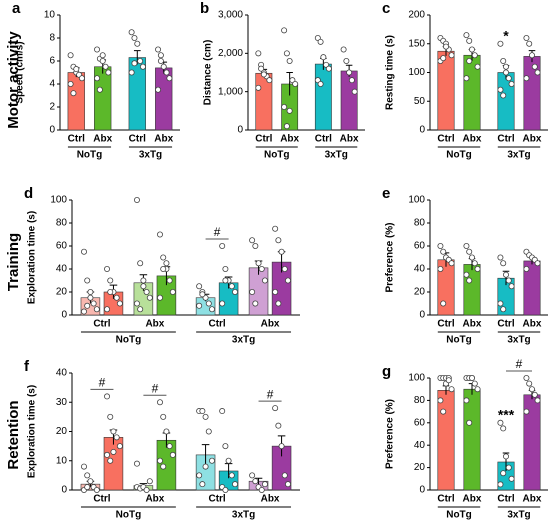  What do you see at coordinates (32, 257) in the screenshot?
I see `y-axis-label: Exploration time (s)` at bounding box center [32, 257].